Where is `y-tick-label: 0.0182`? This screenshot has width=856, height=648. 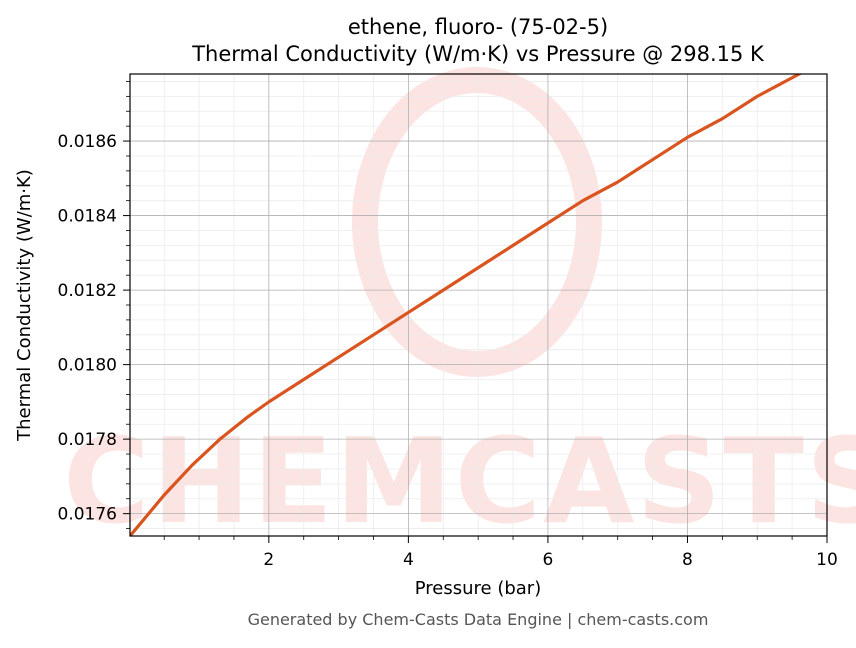
y-tick-label: 0.0182 is located at coordinates (87, 291).